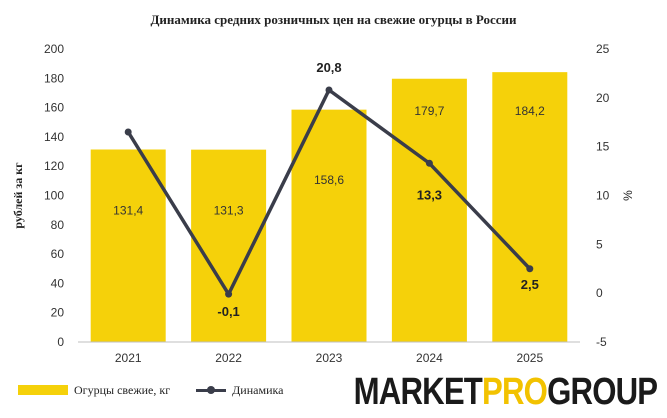  I want to click on y-tick-label: 0, so click(60, 342).